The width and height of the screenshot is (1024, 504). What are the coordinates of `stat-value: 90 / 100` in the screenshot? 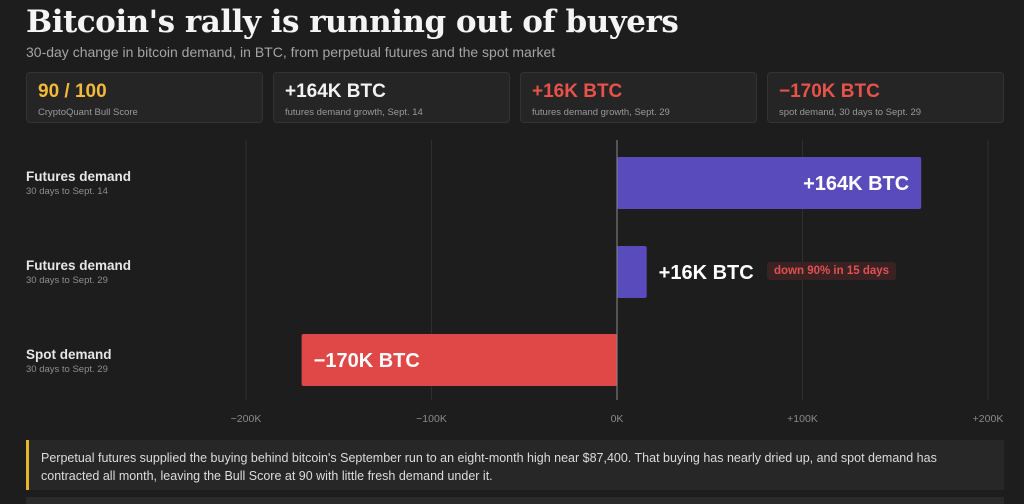 It's located at (72, 91).